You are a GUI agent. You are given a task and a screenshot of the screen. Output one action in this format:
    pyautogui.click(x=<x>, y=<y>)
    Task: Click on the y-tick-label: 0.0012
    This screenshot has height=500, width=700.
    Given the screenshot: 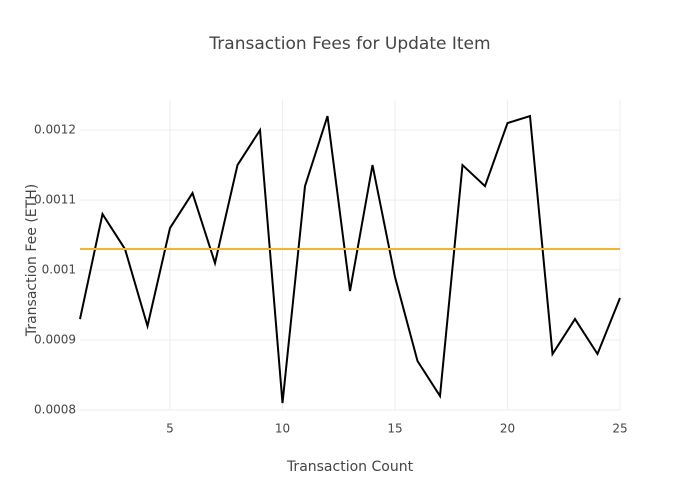 What is the action you would take?
    pyautogui.click(x=55, y=130)
    